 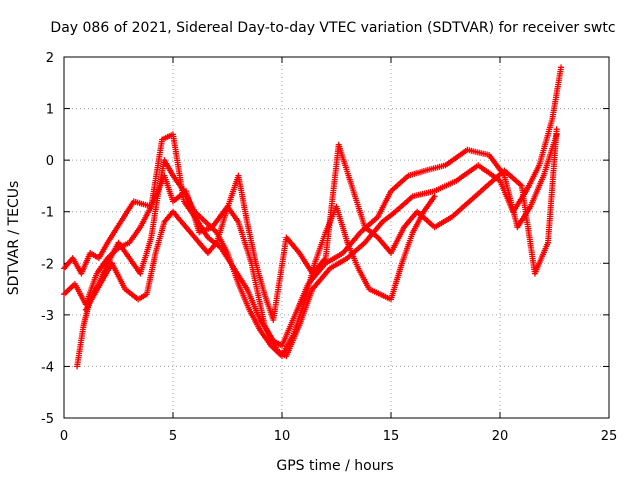 I want to click on y-tick-label: 0, so click(x=50, y=161).